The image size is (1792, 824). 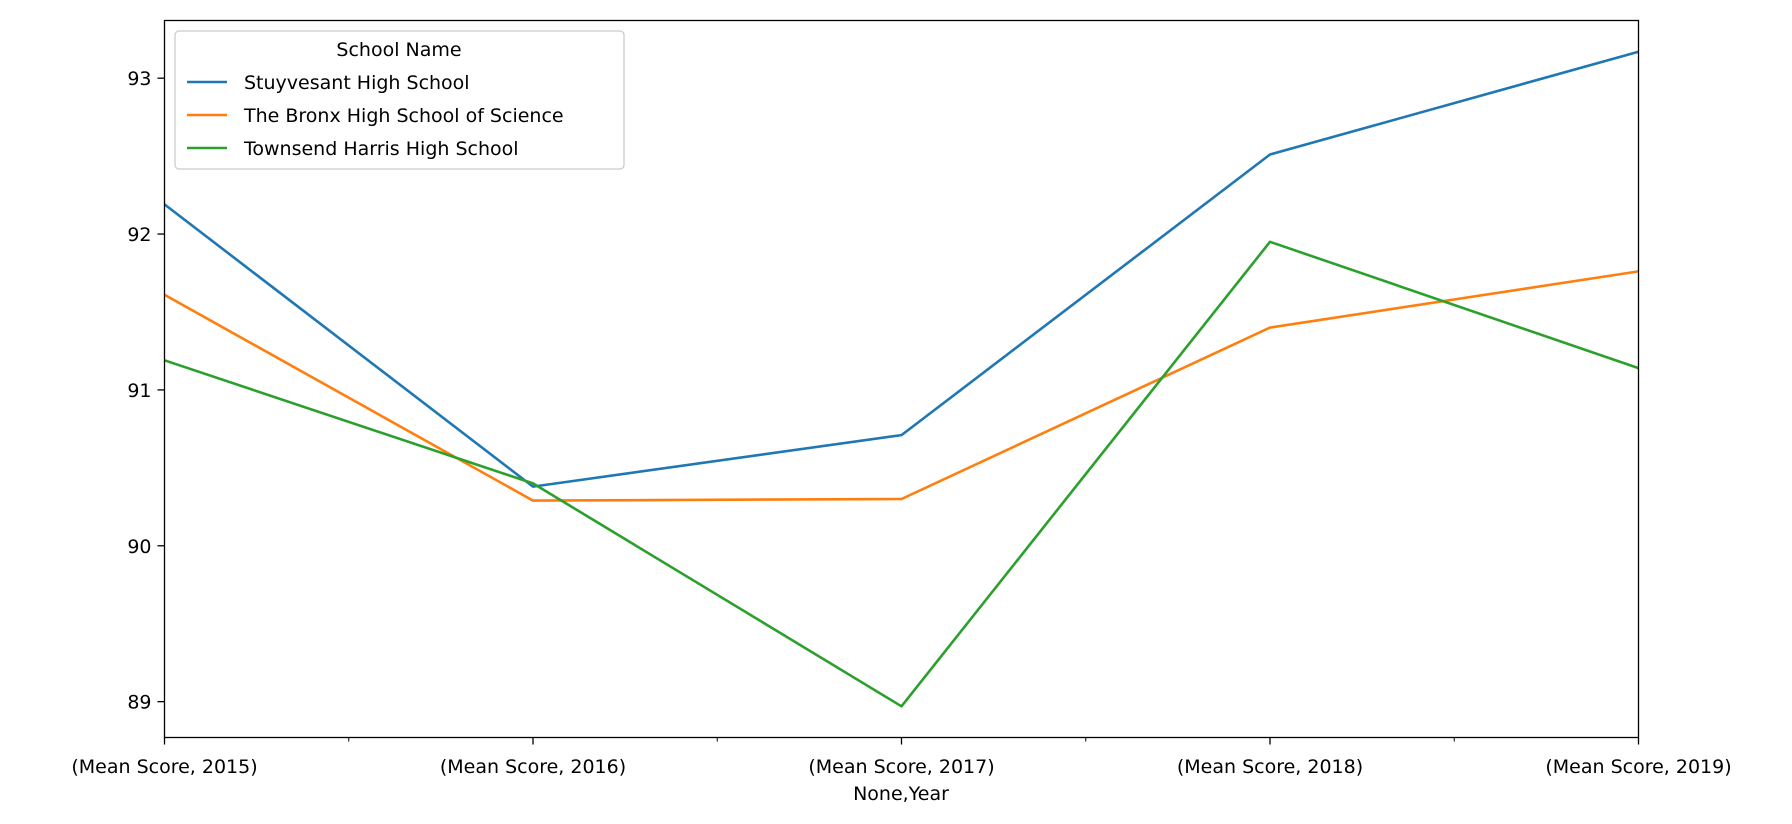 I want to click on y-tick-label: 91, so click(x=139, y=391).